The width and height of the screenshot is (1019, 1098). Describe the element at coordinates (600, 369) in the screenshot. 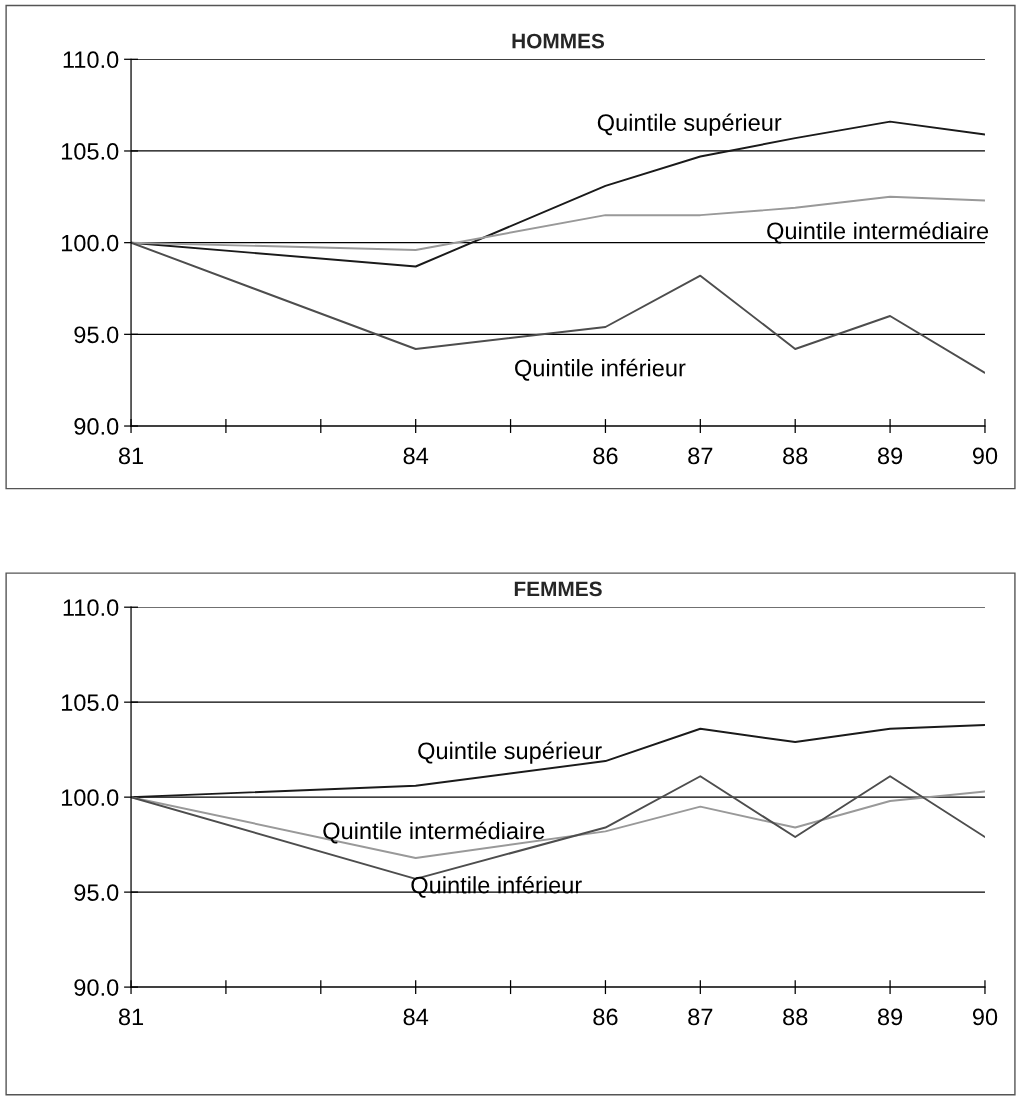

I see `series-label: Quintile inférieur` at that location.